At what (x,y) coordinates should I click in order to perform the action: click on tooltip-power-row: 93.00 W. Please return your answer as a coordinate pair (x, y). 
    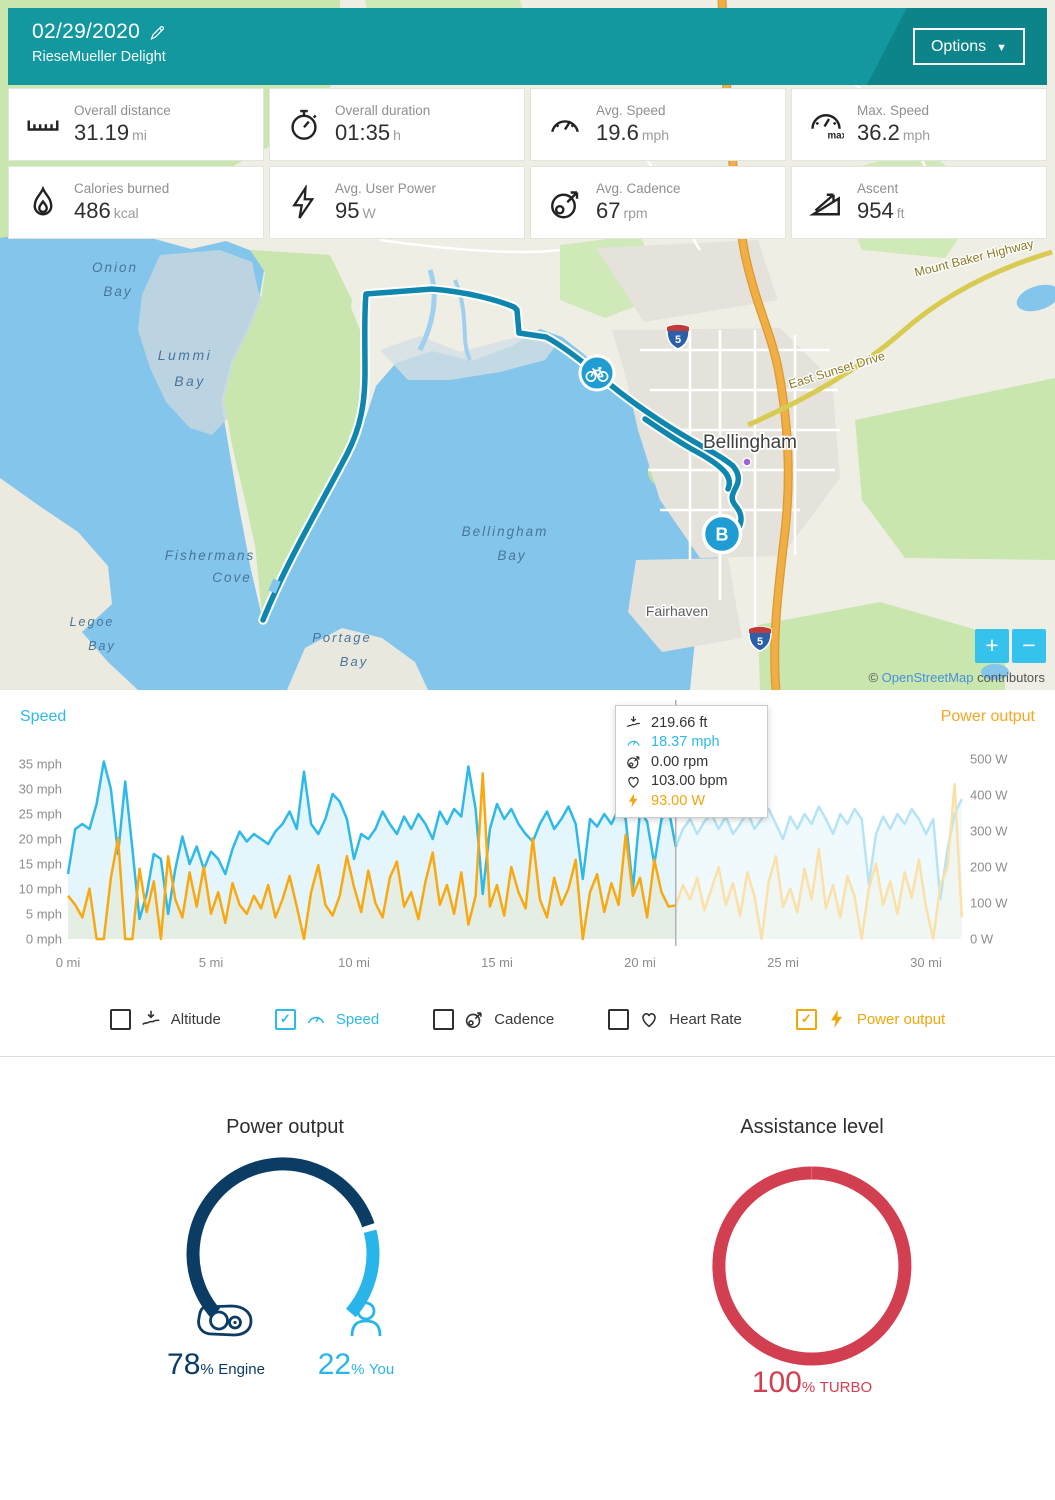
    Looking at the image, I should click on (691, 801).